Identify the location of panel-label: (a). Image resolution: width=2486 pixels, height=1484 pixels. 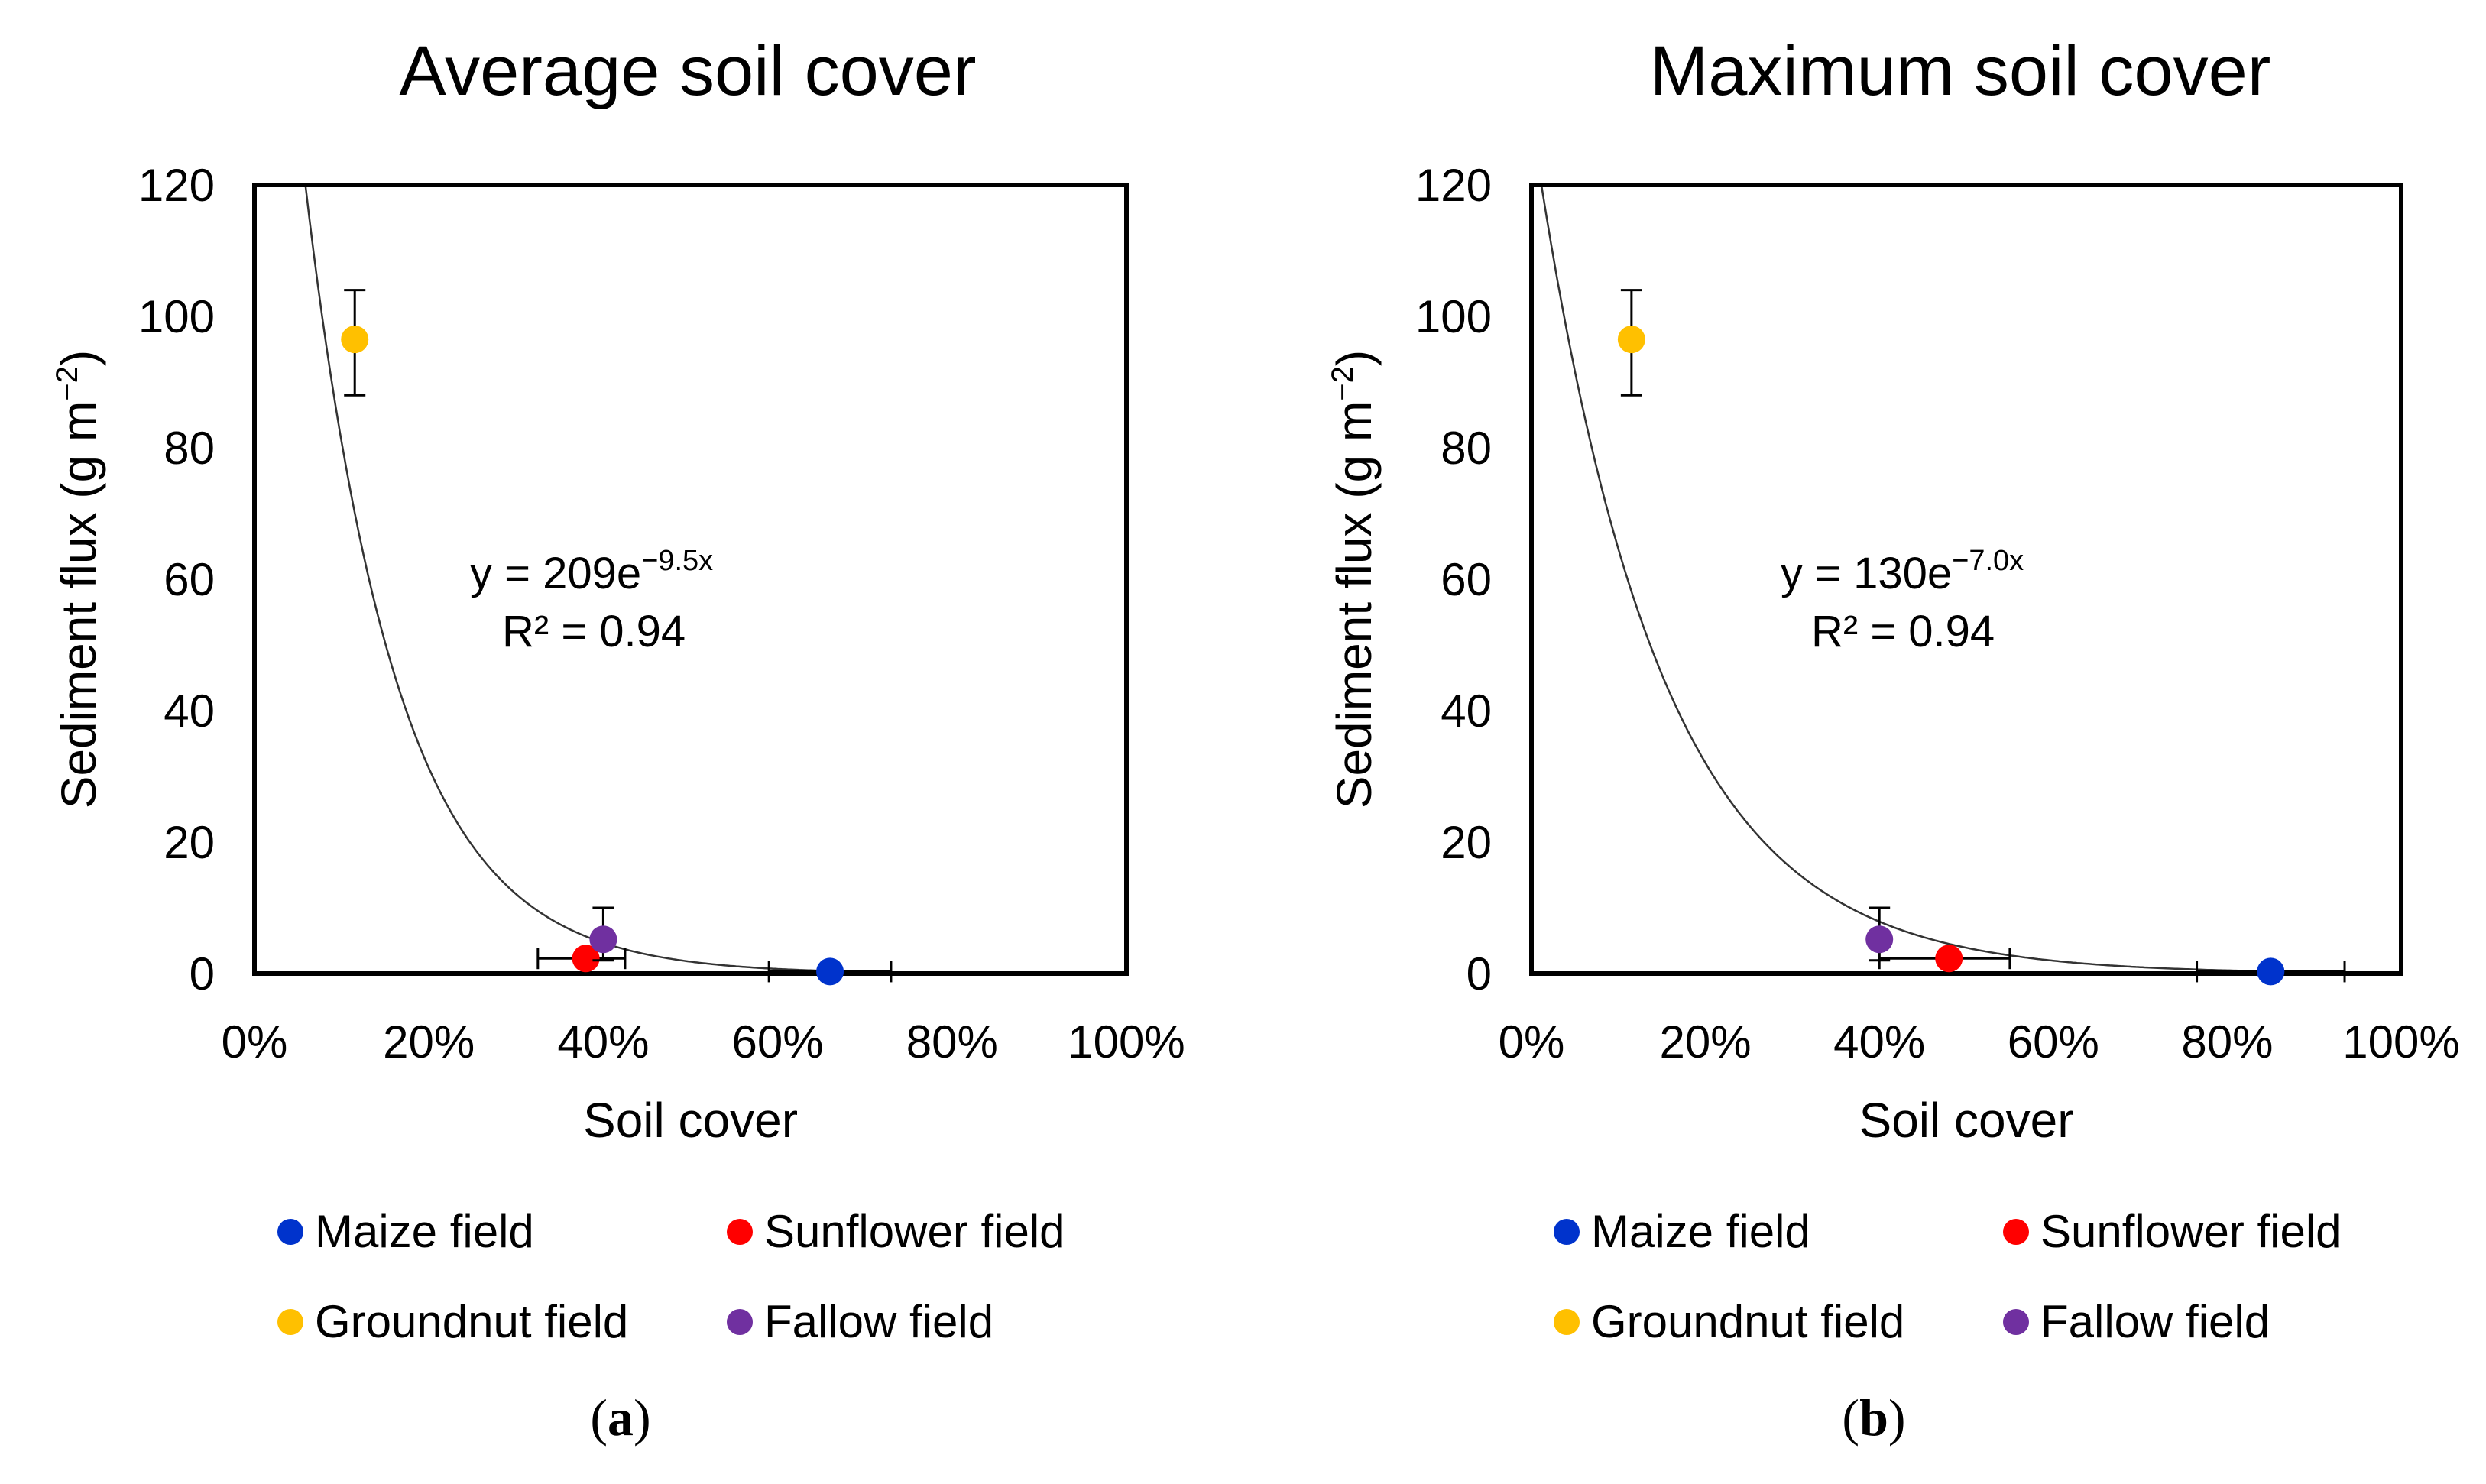
(620, 1418).